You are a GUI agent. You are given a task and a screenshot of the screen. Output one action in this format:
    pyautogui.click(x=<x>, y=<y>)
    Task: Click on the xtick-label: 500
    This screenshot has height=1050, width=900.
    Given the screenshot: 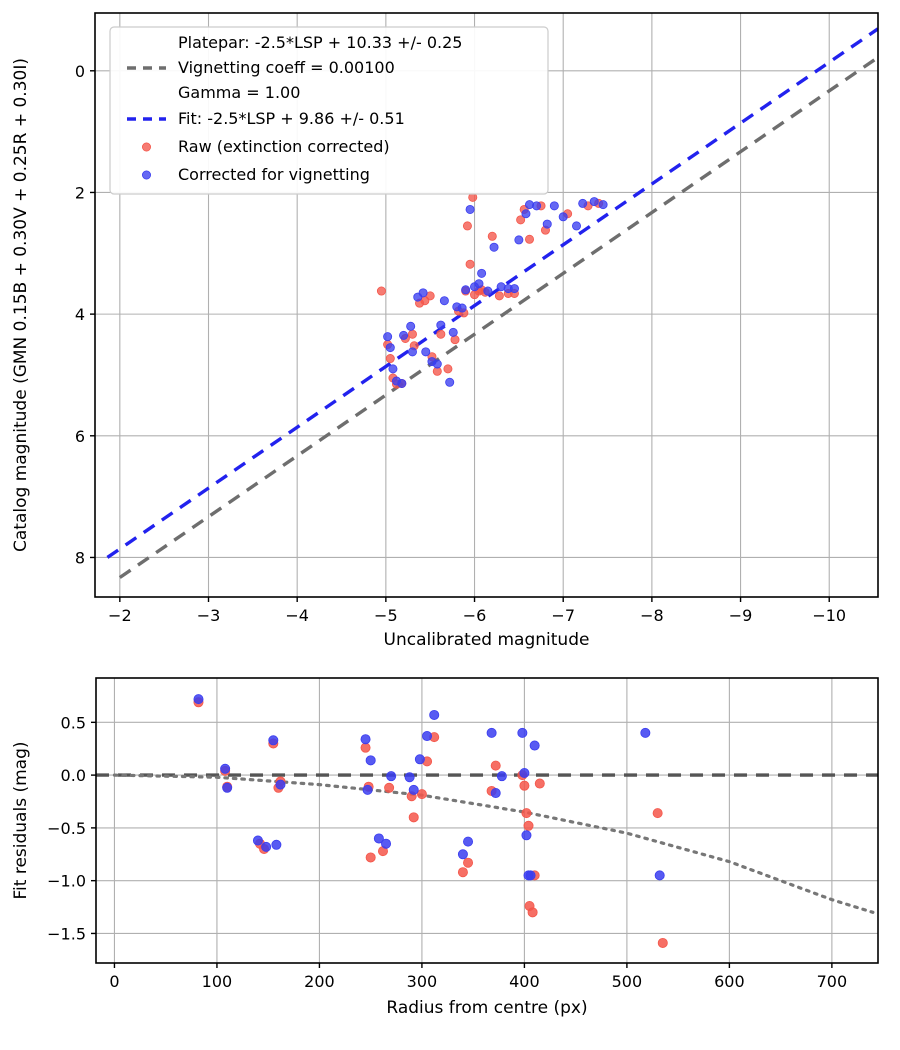 What is the action you would take?
    pyautogui.click(x=627, y=981)
    